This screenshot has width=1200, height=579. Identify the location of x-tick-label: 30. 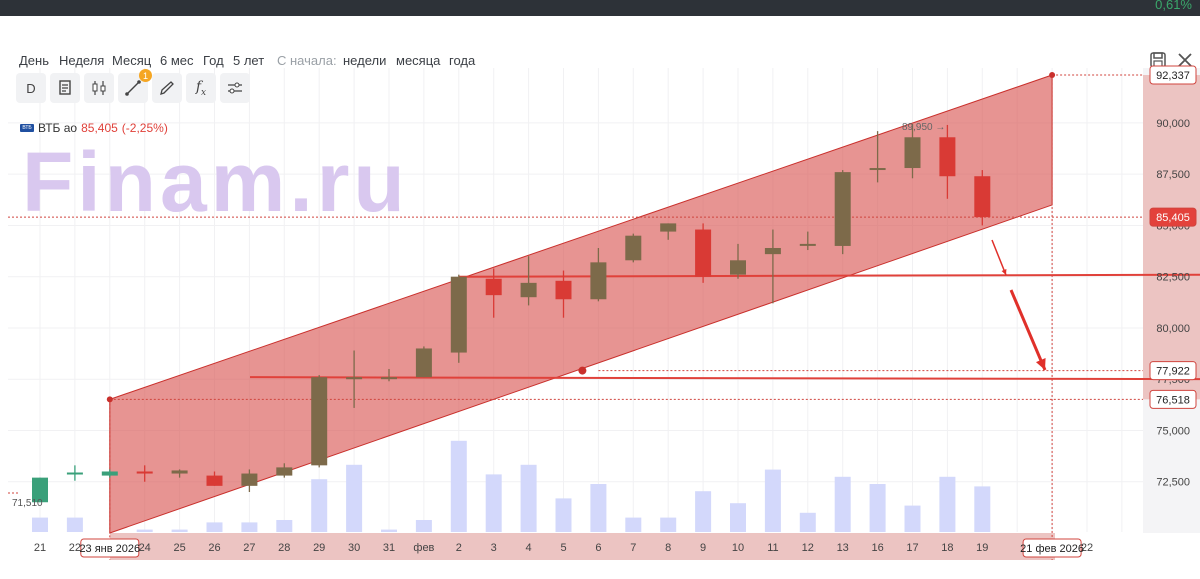
(354, 548).